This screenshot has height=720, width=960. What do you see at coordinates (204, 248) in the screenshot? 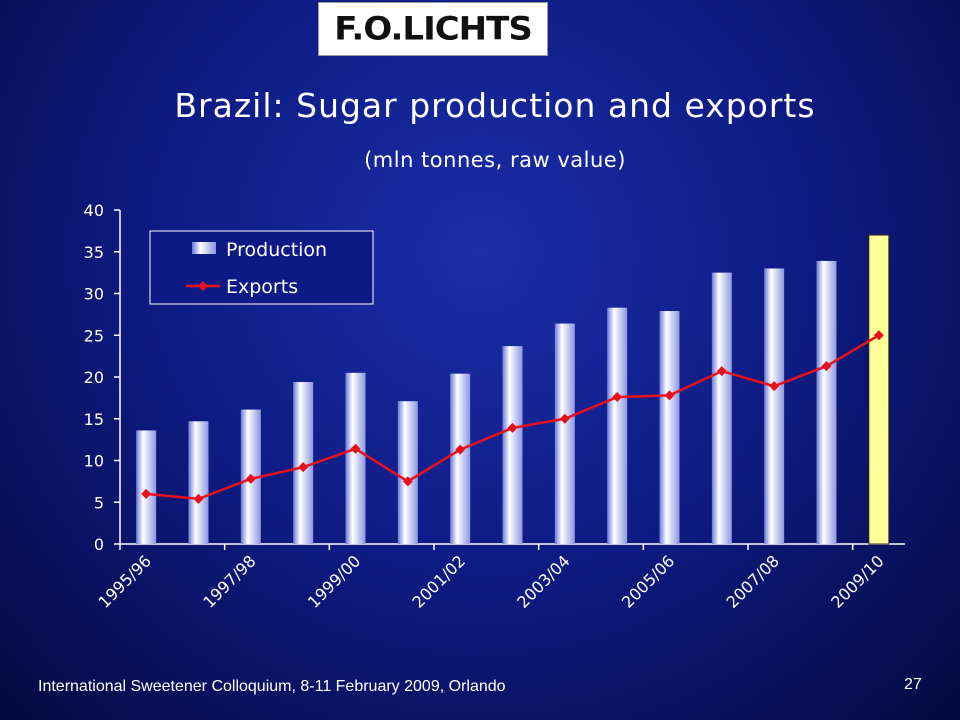
I see `legend-swatch-production` at bounding box center [204, 248].